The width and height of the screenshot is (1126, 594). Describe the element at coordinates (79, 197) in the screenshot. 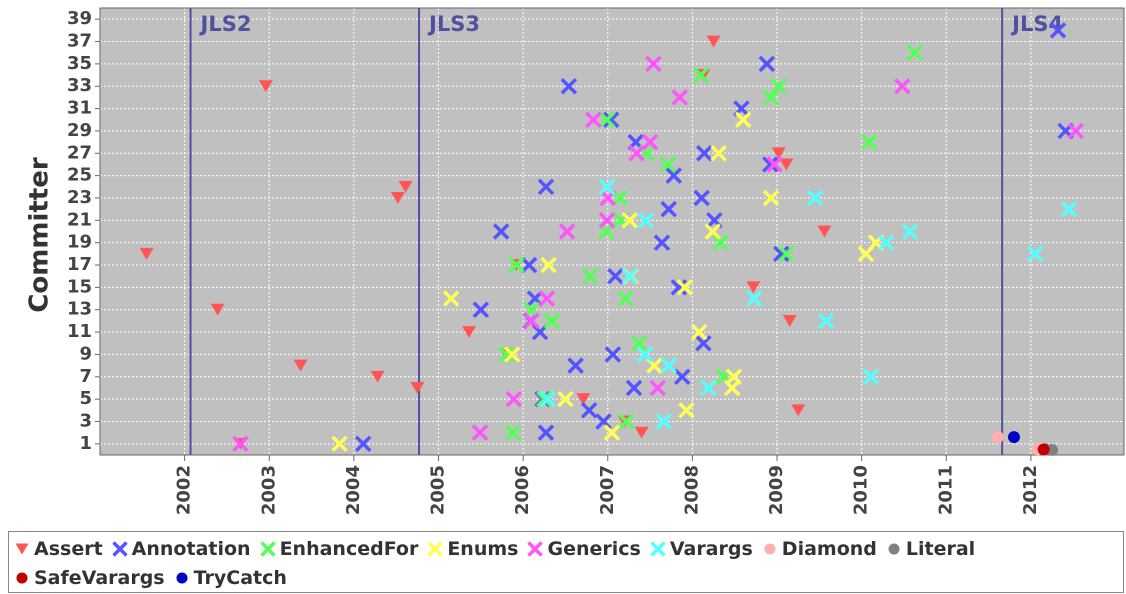

I see `y-tick-label: 23` at that location.